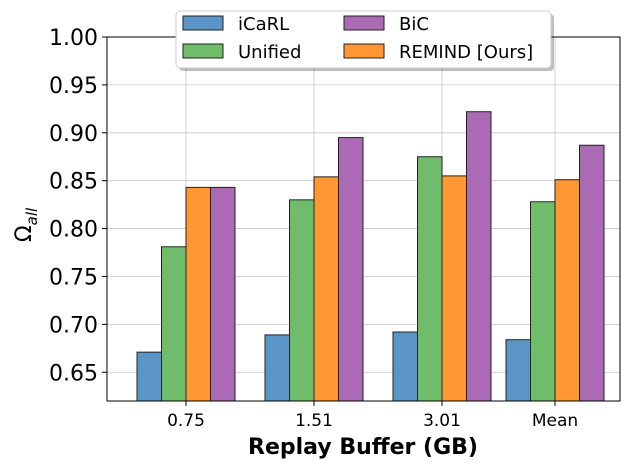 The image size is (630, 469). Describe the element at coordinates (466, 52) in the screenshot. I see `legend-label: REMIND [Ours]` at that location.